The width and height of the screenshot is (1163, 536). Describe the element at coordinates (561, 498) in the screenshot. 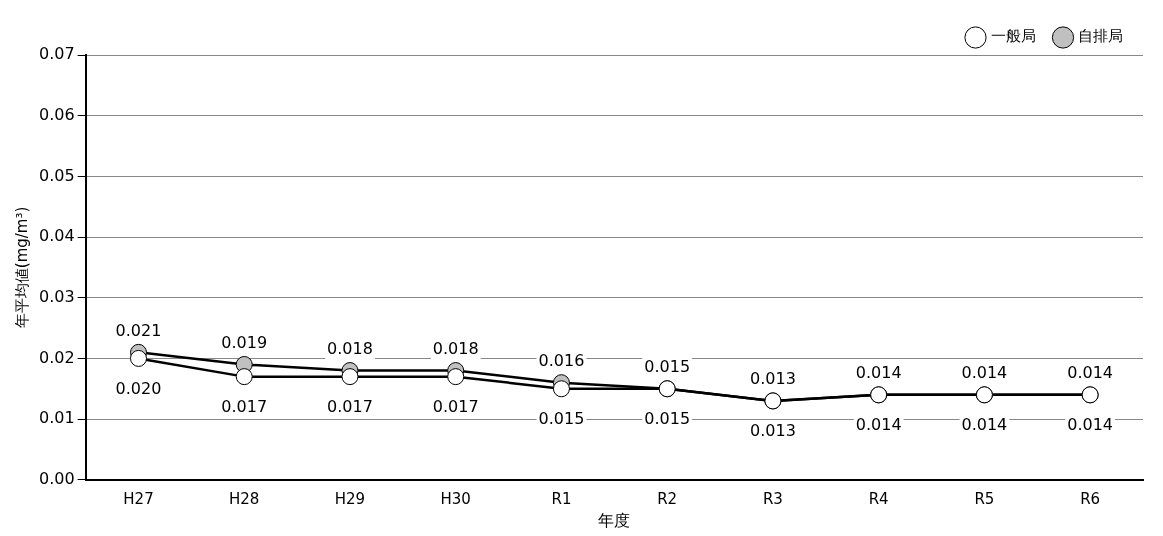

I see `x-tick-label: R1` at that location.